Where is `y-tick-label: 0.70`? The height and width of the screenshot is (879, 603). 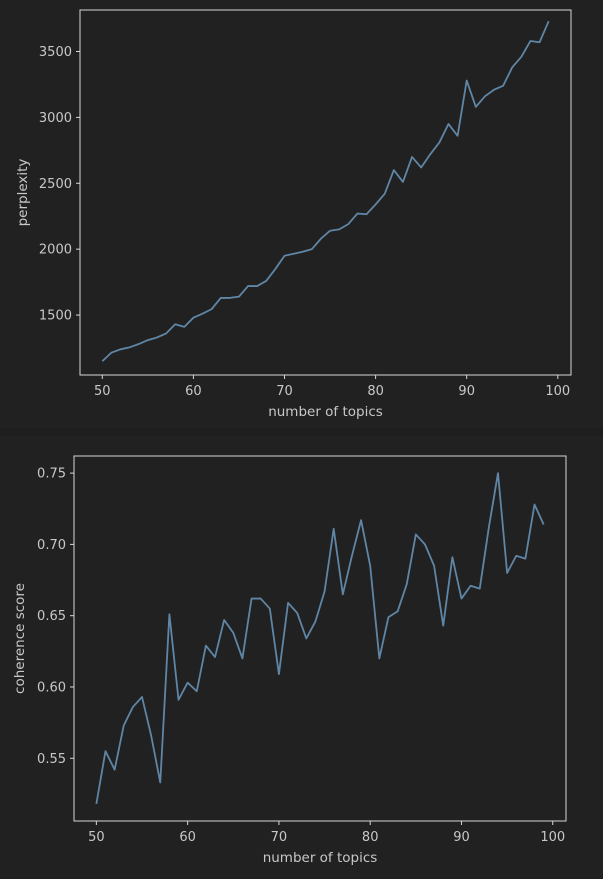 y-tick-label: 0.70 is located at coordinates (51, 545).